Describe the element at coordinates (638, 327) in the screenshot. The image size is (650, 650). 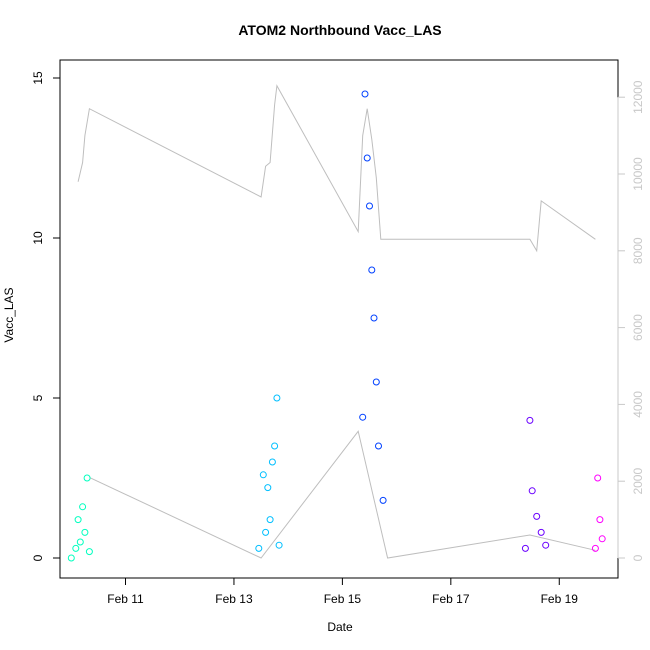
I see `y2-tick-label: 6000` at that location.